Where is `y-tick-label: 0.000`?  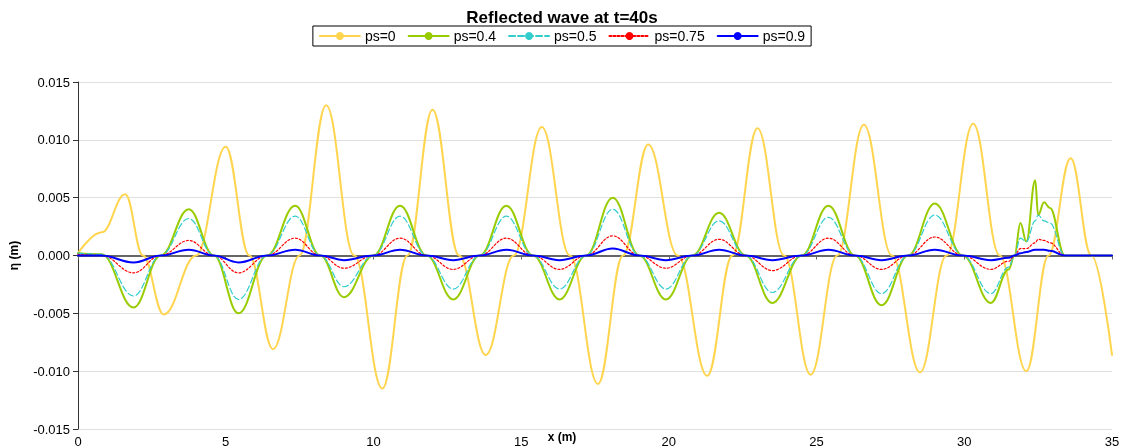 y-tick-label: 0.000 is located at coordinates (53, 255).